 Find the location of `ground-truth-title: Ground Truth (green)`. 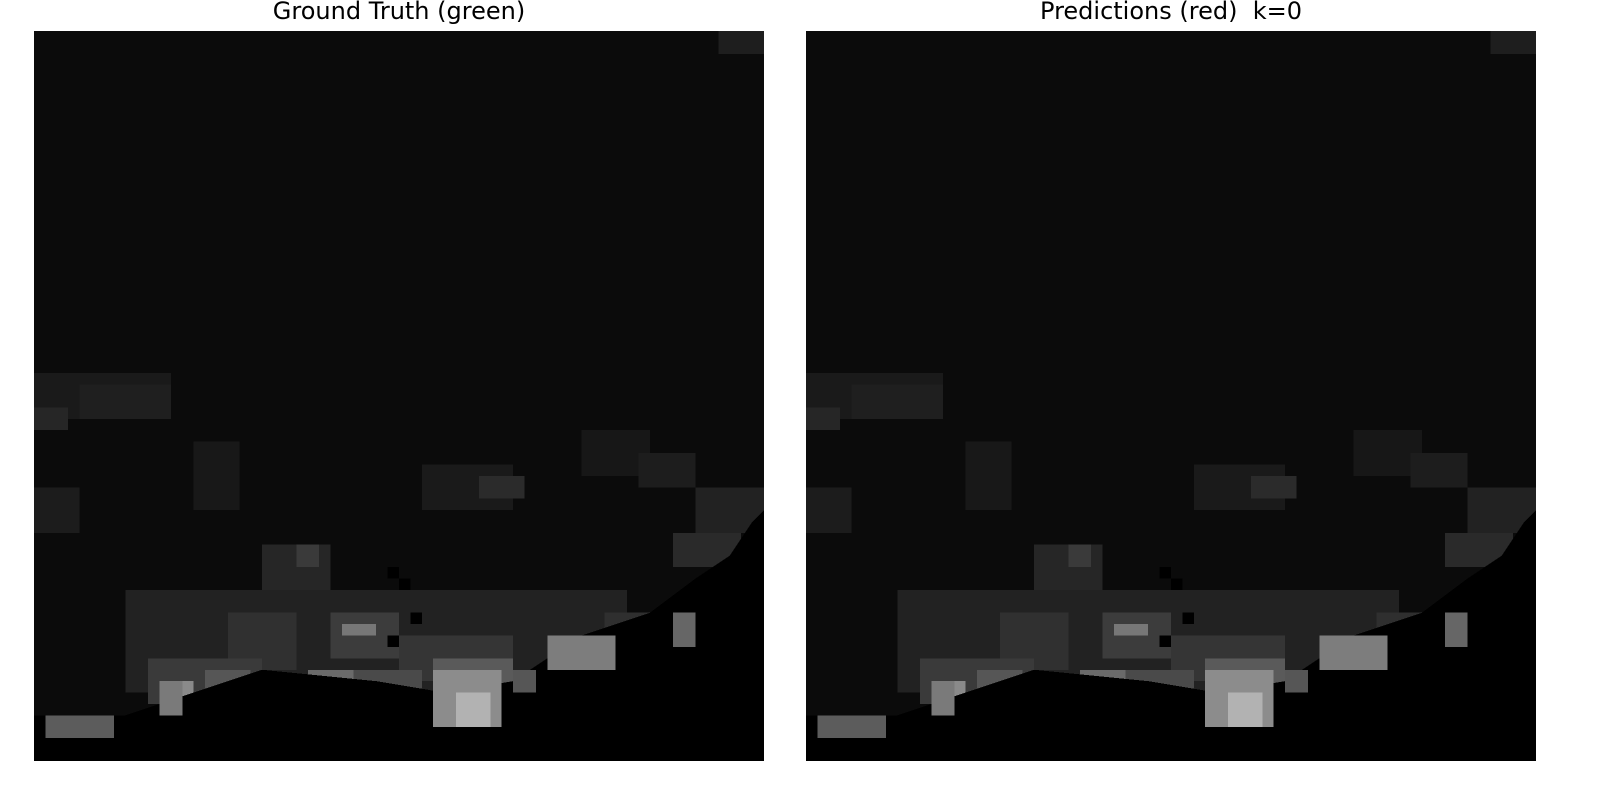

ground-truth-title: Ground Truth (green) is located at coordinates (399, 12).